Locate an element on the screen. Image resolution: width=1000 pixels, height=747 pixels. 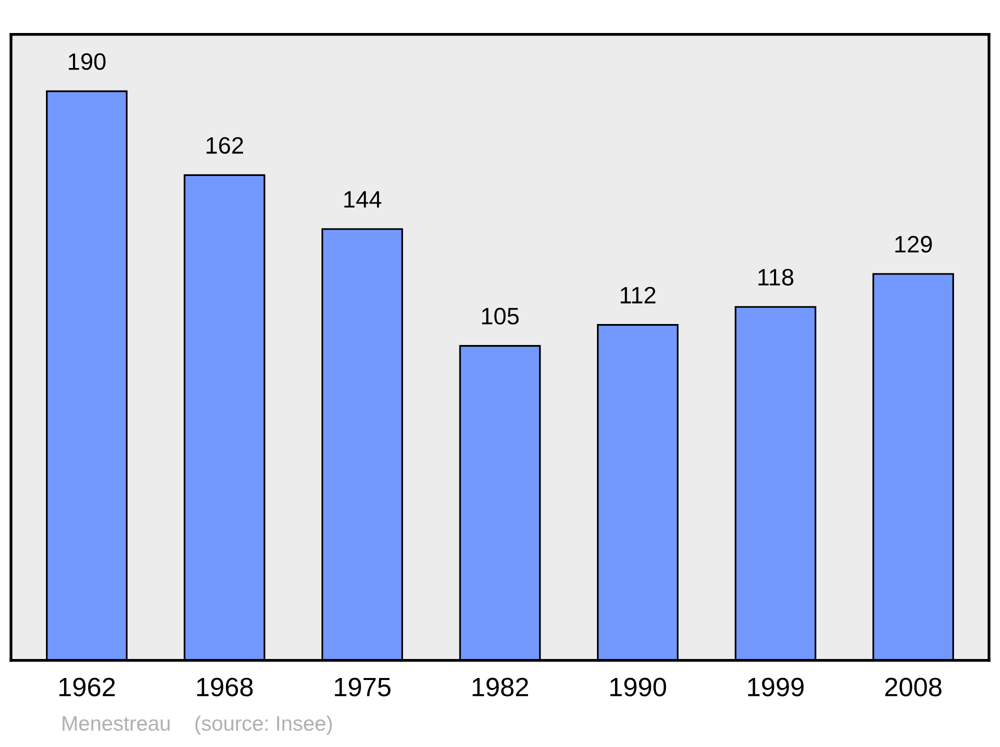
data-label: 118 is located at coordinates (776, 277).